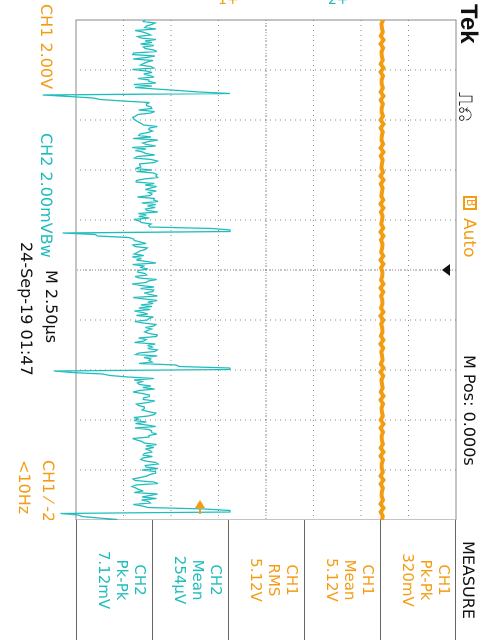 The height and width of the screenshot is (640, 480). Describe the element at coordinates (26, 309) in the screenshot. I see `date-time-readout: 24-Sep-19 01:47` at that location.